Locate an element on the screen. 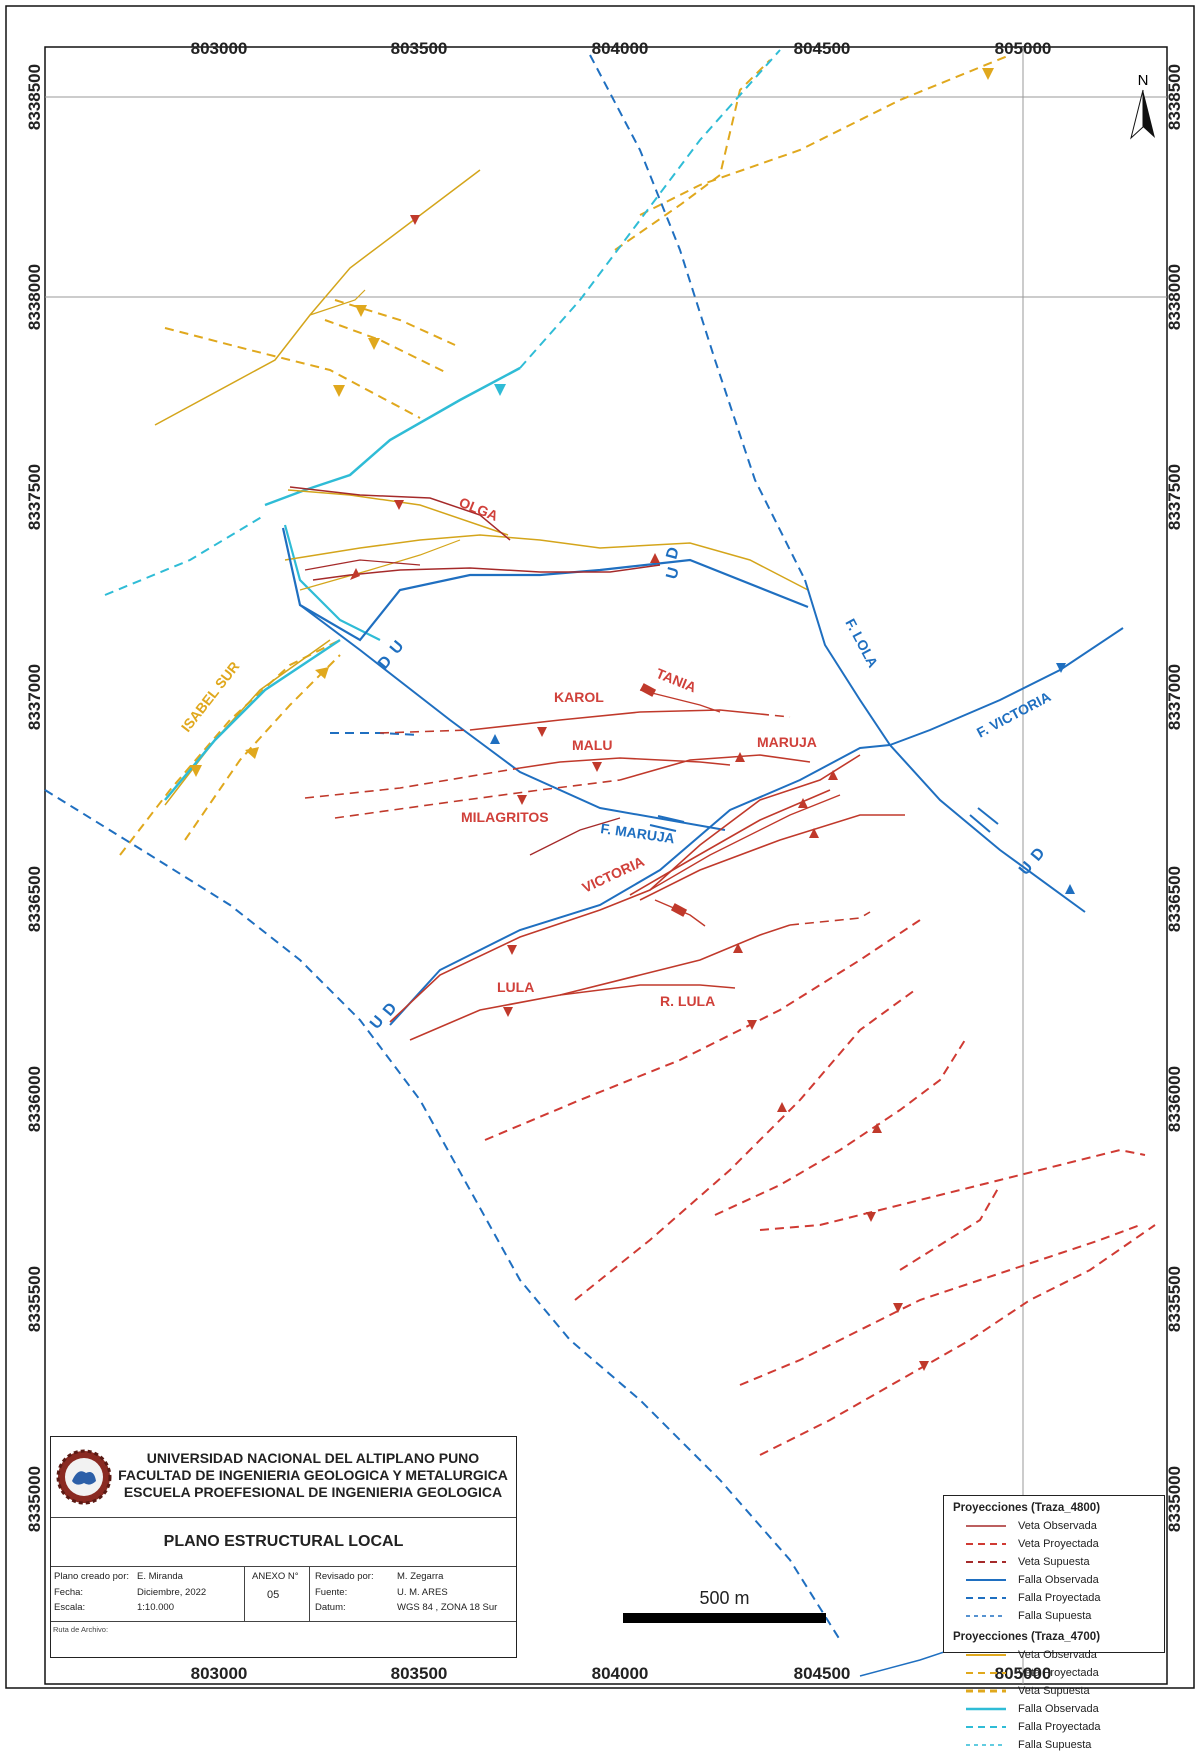 This screenshot has width=1200, height=1754. legend-item: Veta Proyectada is located at coordinates (1054, 1673).